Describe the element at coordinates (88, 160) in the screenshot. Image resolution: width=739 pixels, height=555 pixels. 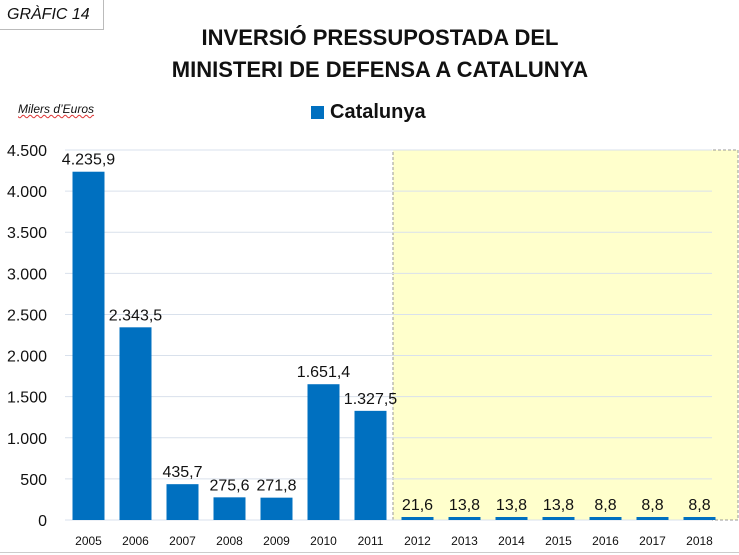
I see `data-label: 4.235,9` at that location.